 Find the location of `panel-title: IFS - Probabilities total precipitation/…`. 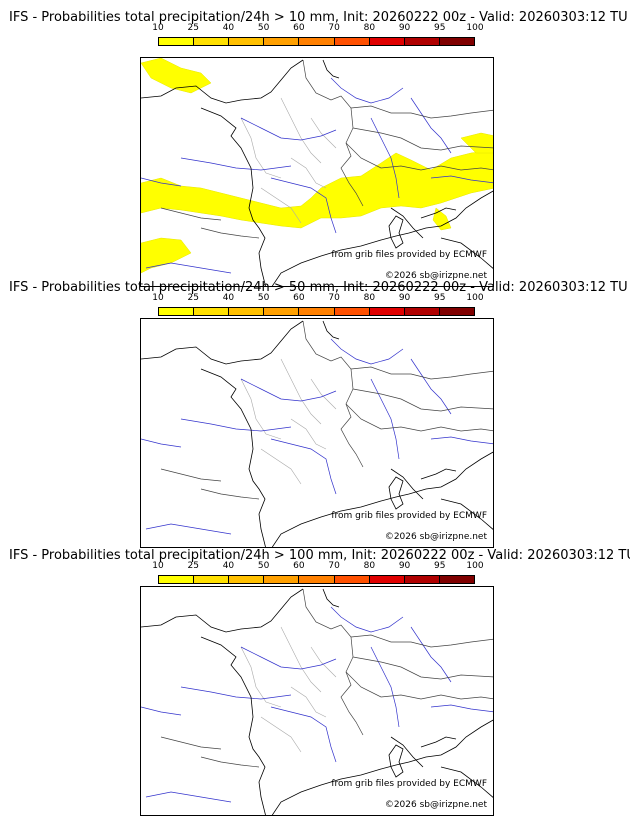

panel-title: IFS - Probabilities total precipitation/… is located at coordinates (319, 555).